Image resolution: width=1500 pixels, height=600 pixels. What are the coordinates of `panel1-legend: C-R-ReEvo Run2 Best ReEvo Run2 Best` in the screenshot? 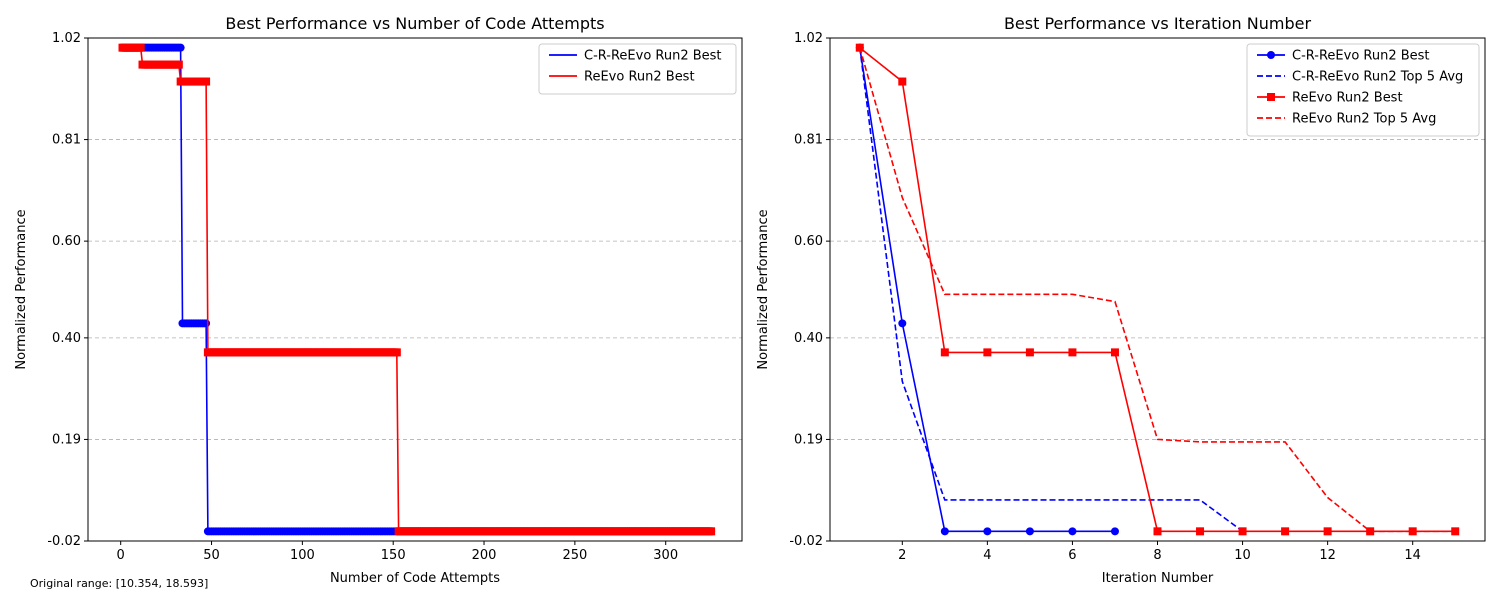 It's located at (637, 69).